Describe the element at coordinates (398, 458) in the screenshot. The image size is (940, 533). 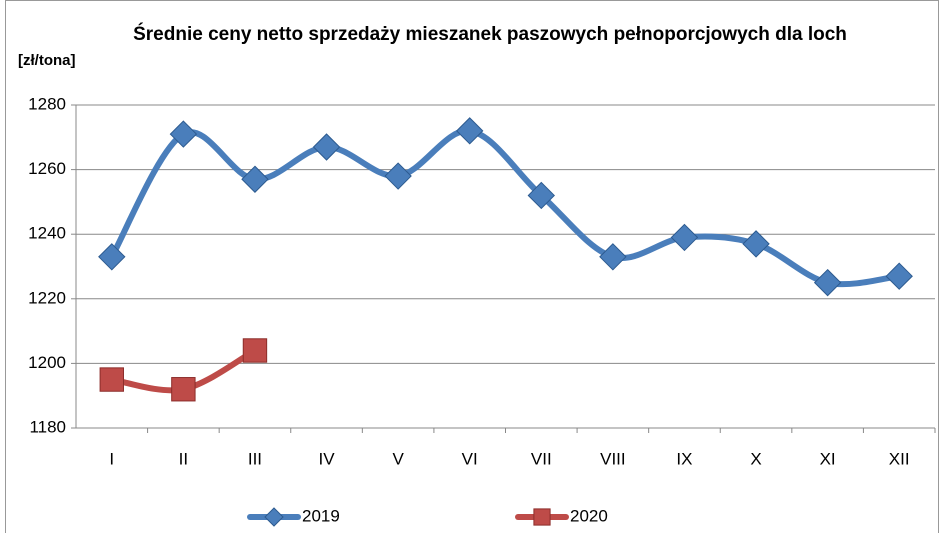
I see `x-tick-label: V` at that location.